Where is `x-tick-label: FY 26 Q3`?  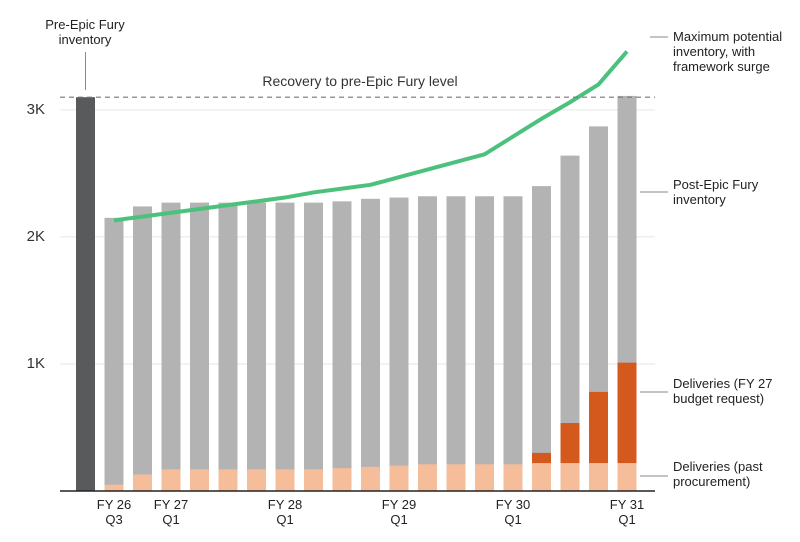 x-tick-label: FY 26 Q3 is located at coordinates (114, 512).